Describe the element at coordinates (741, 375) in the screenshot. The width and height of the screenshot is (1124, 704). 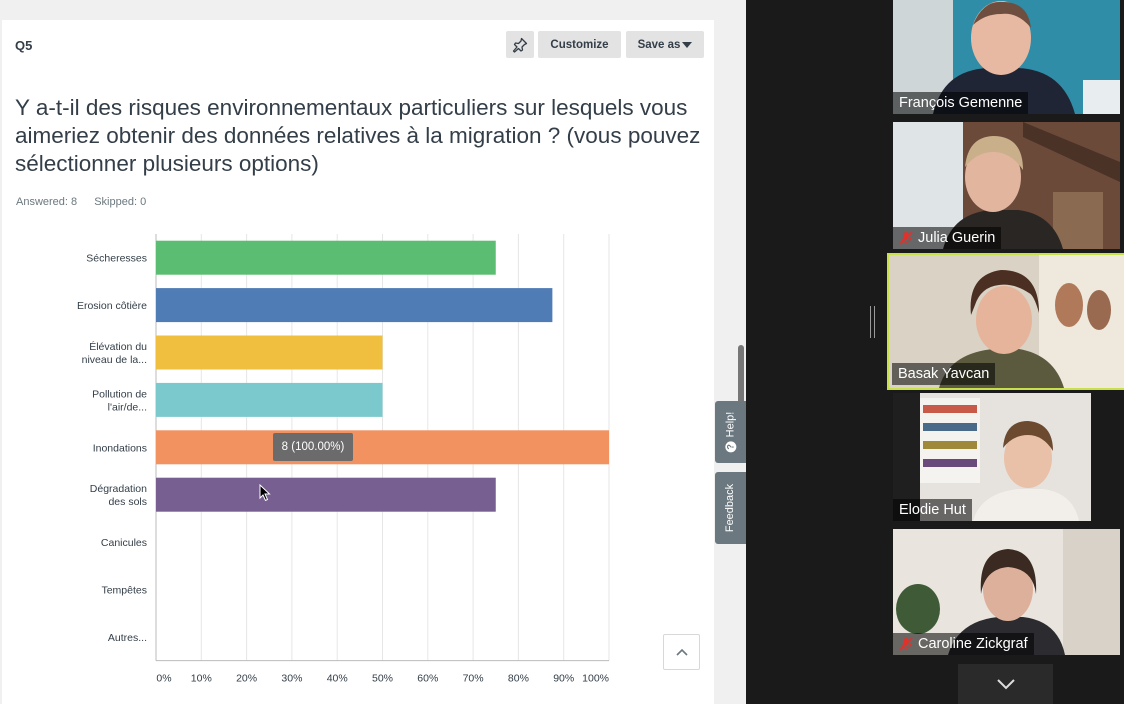
I see `scrollbar-thumb` at that location.